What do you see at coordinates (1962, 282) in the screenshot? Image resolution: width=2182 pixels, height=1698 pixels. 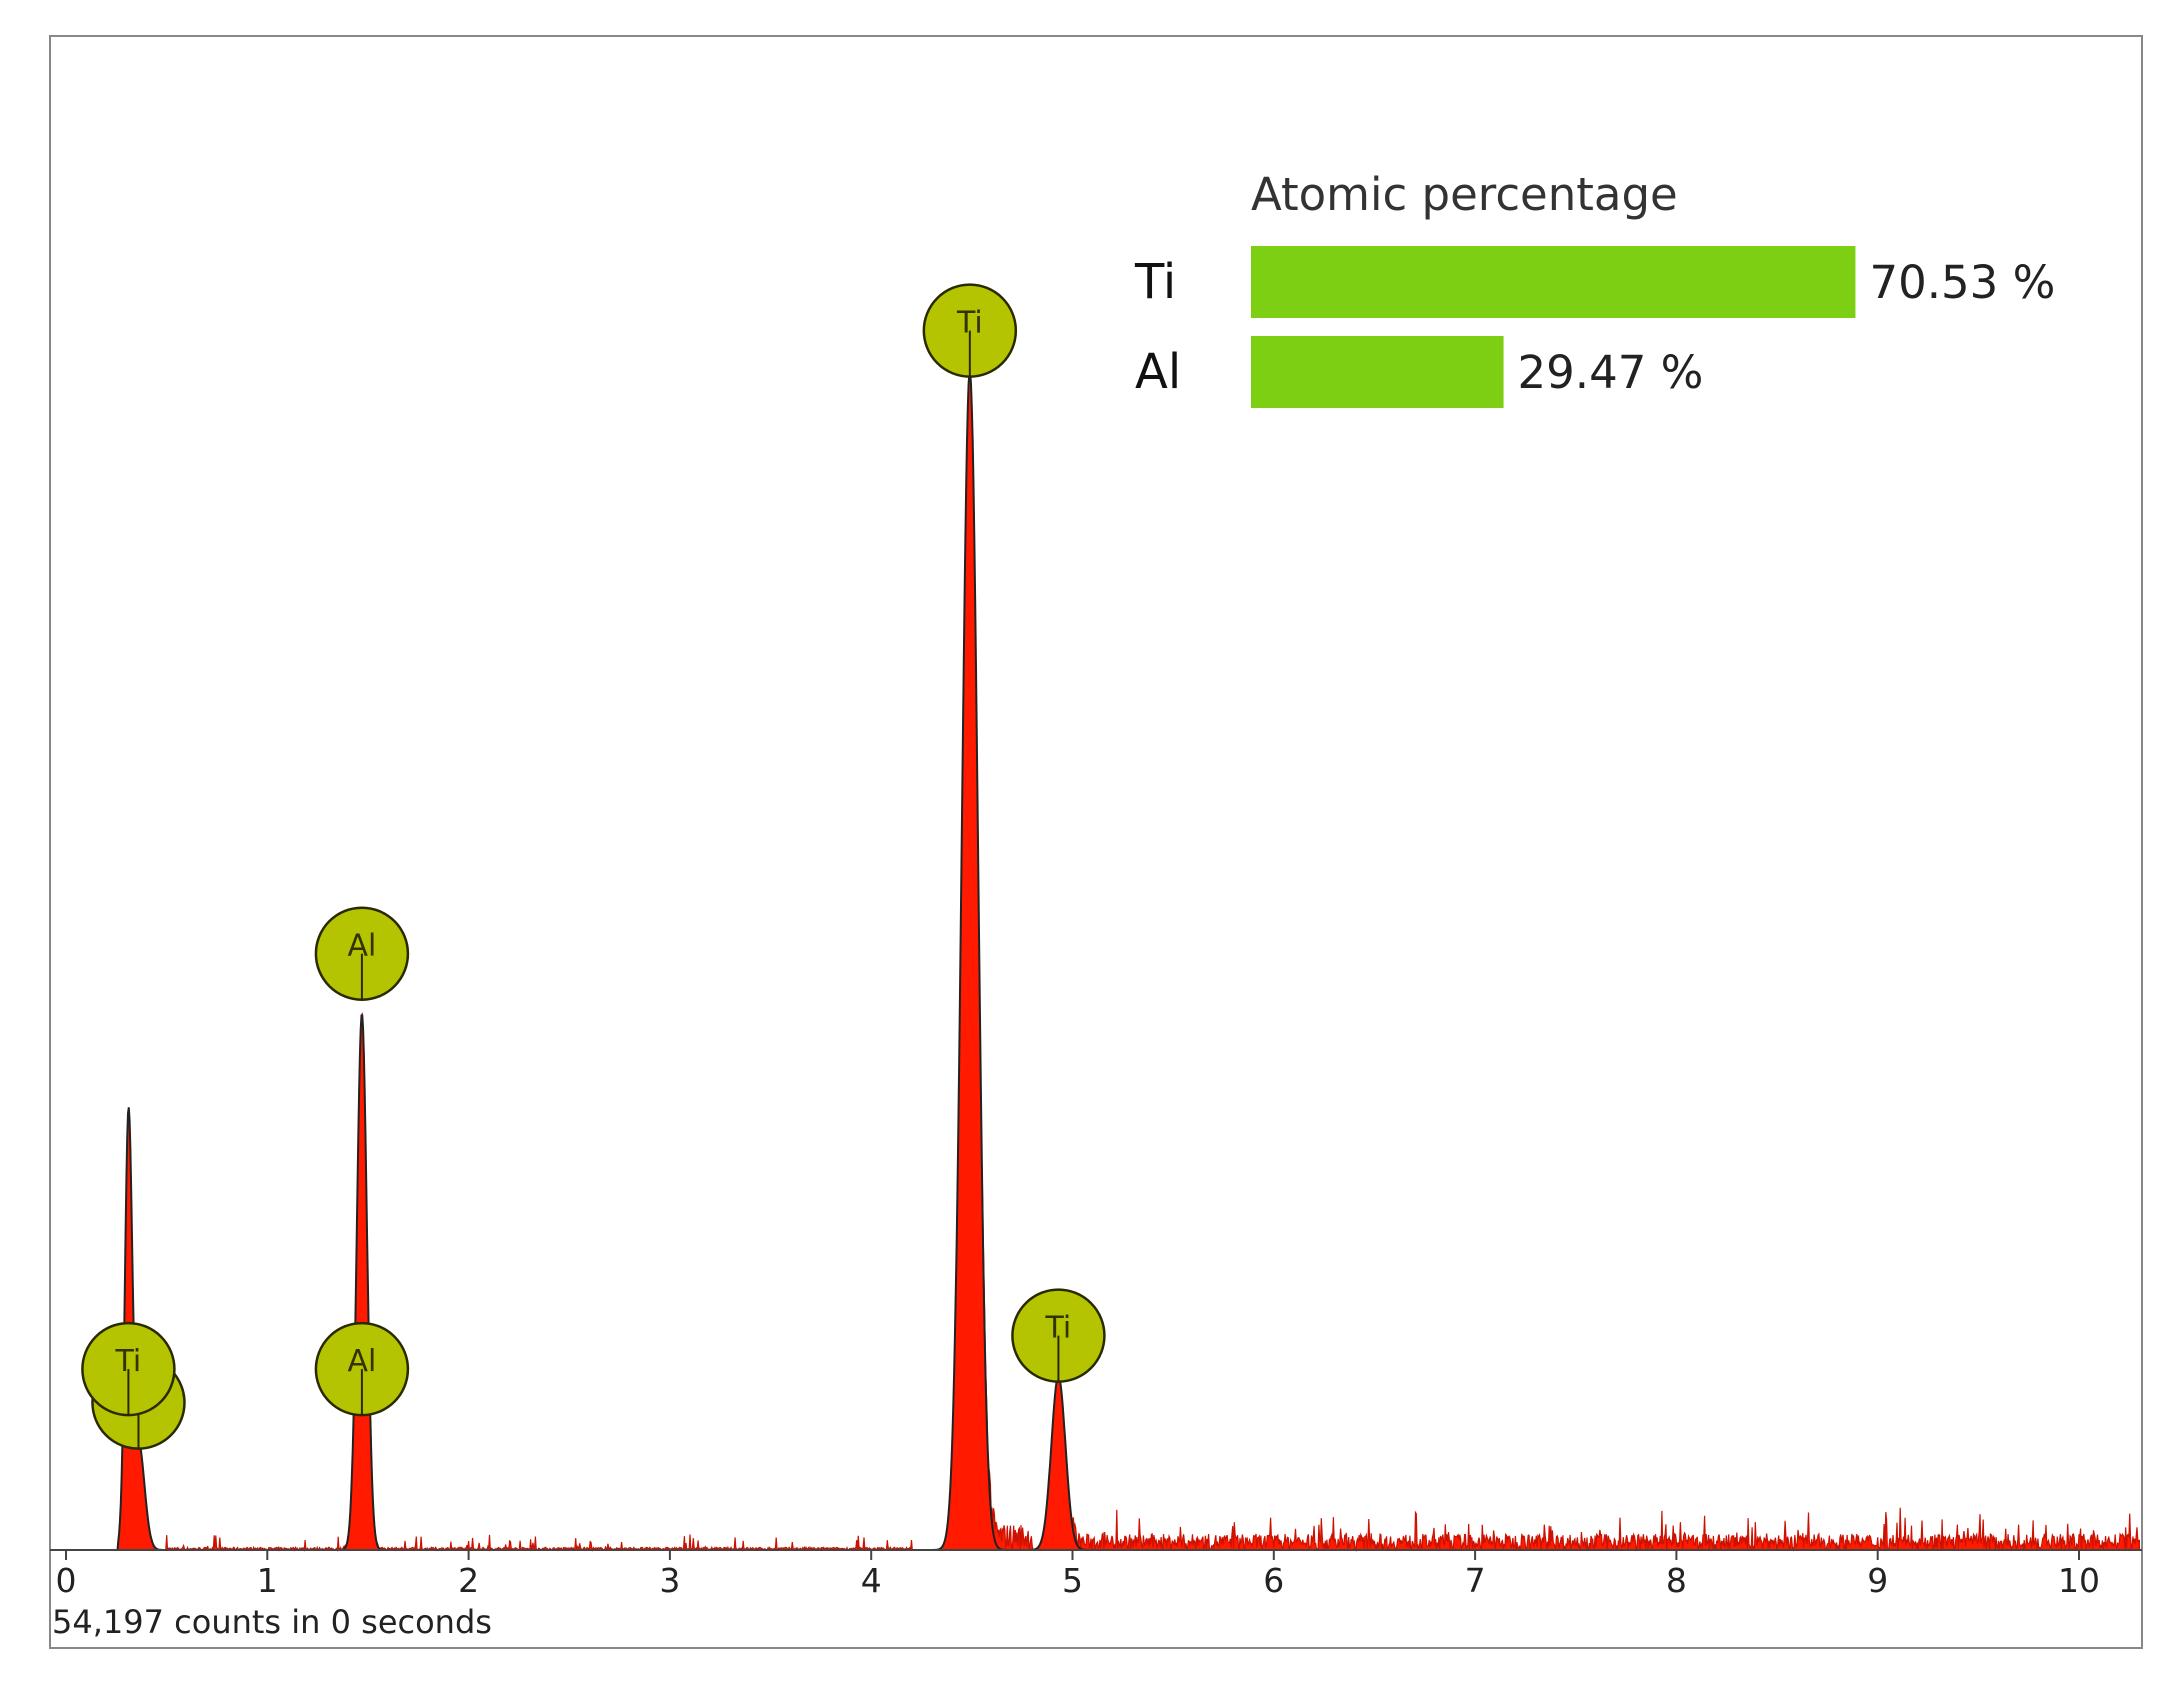 I see `atomic-percentage-value: 70.53 %` at bounding box center [1962, 282].